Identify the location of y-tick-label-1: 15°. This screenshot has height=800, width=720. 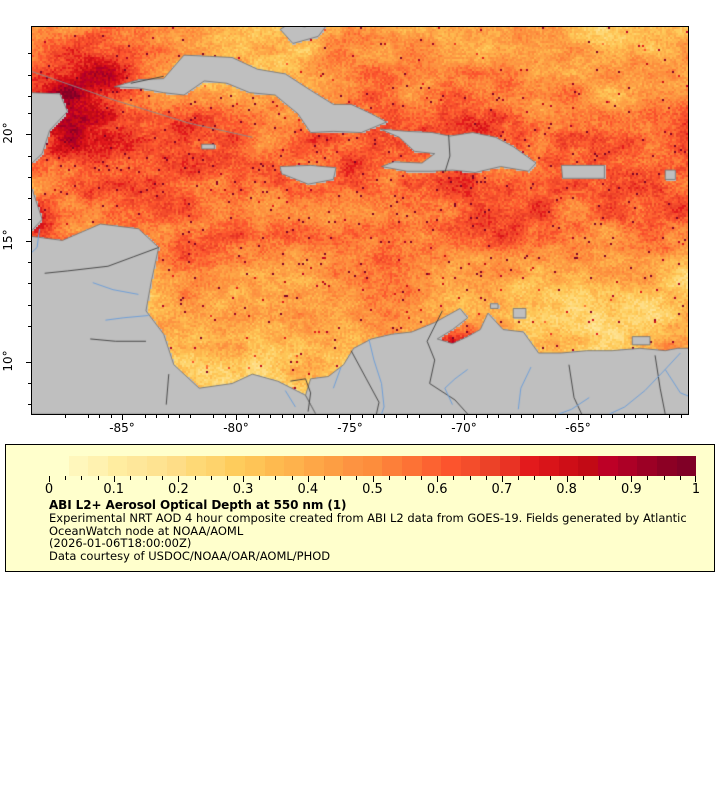
(8, 240).